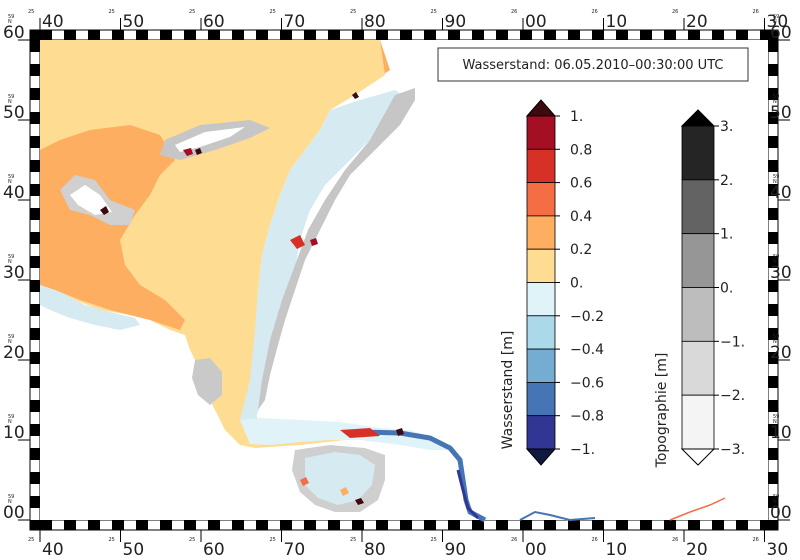 The image size is (800, 560). Describe the element at coordinates (587, 350) in the screenshot. I see `colorbar-tick-label: −0.4` at that location.